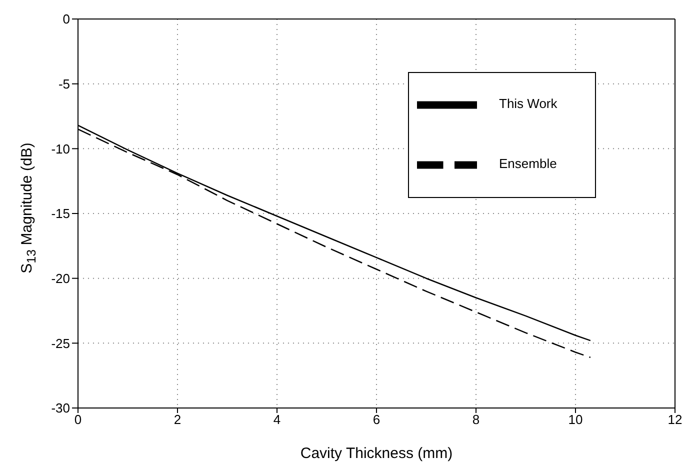 This screenshot has width=694, height=476. What do you see at coordinates (60, 408) in the screenshot?
I see `y-tick-label: -30` at bounding box center [60, 408].